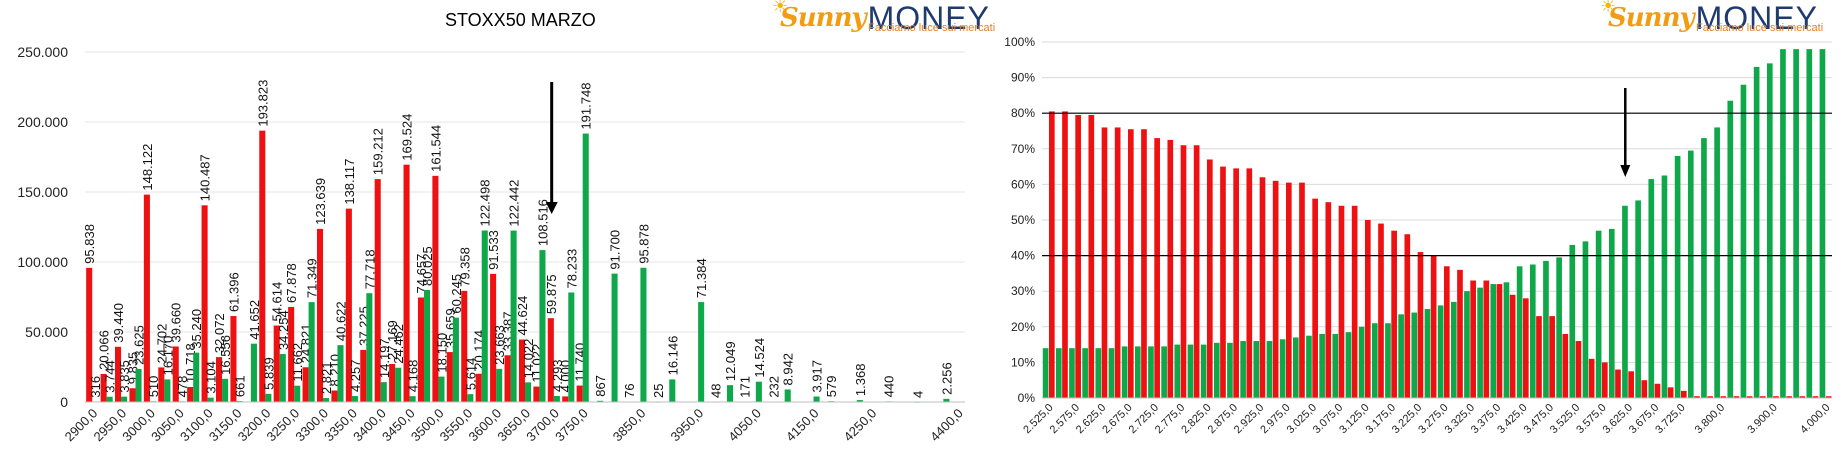 Image resolution: width=1842 pixels, height=462 pixels. I want to click on y-tick-label: 40%, so click(1023, 256).